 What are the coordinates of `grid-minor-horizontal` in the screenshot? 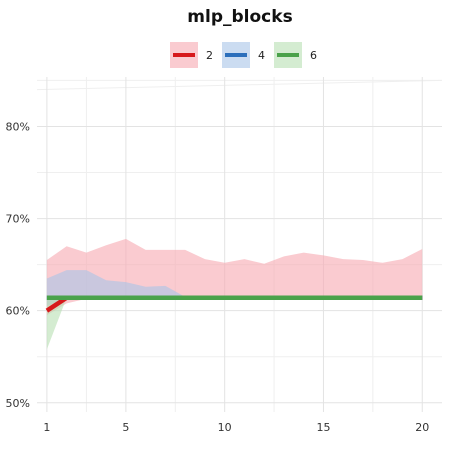 It's located at (239, 85).